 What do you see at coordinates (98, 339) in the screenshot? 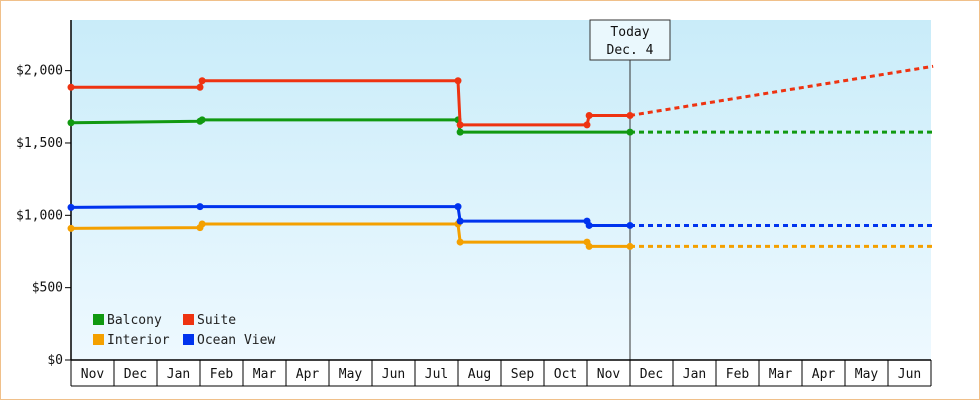
I see `legend-swatch-interior` at bounding box center [98, 339].